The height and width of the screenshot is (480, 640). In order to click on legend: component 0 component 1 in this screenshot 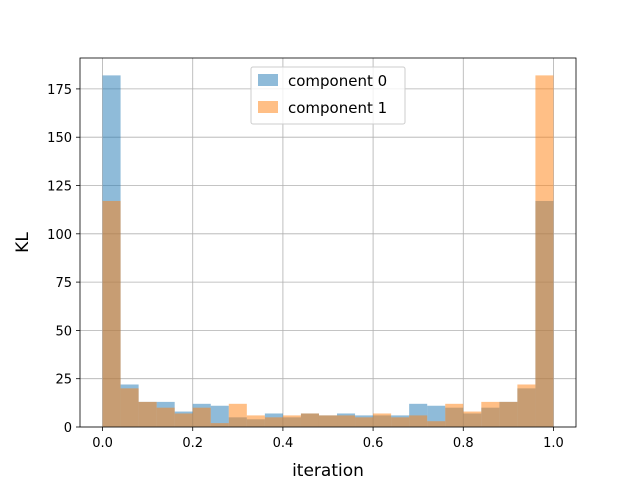, I will do `click(328, 95)`.